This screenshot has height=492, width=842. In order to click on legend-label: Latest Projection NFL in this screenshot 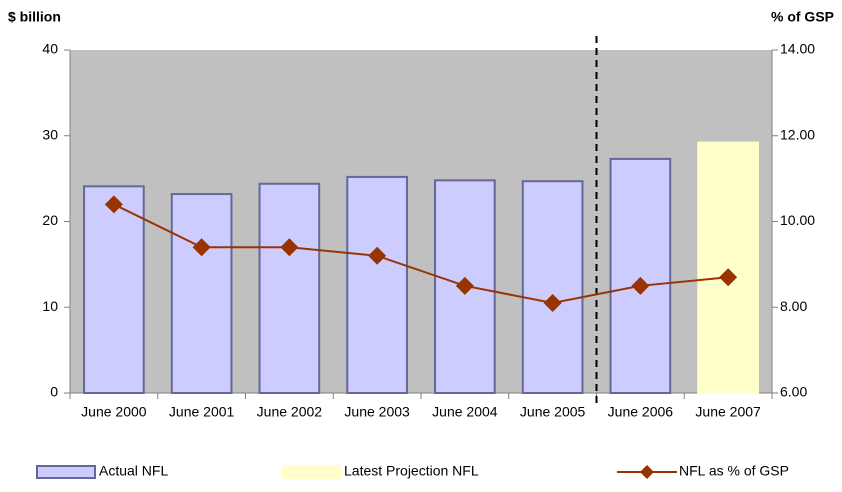, I will do `click(411, 471)`.